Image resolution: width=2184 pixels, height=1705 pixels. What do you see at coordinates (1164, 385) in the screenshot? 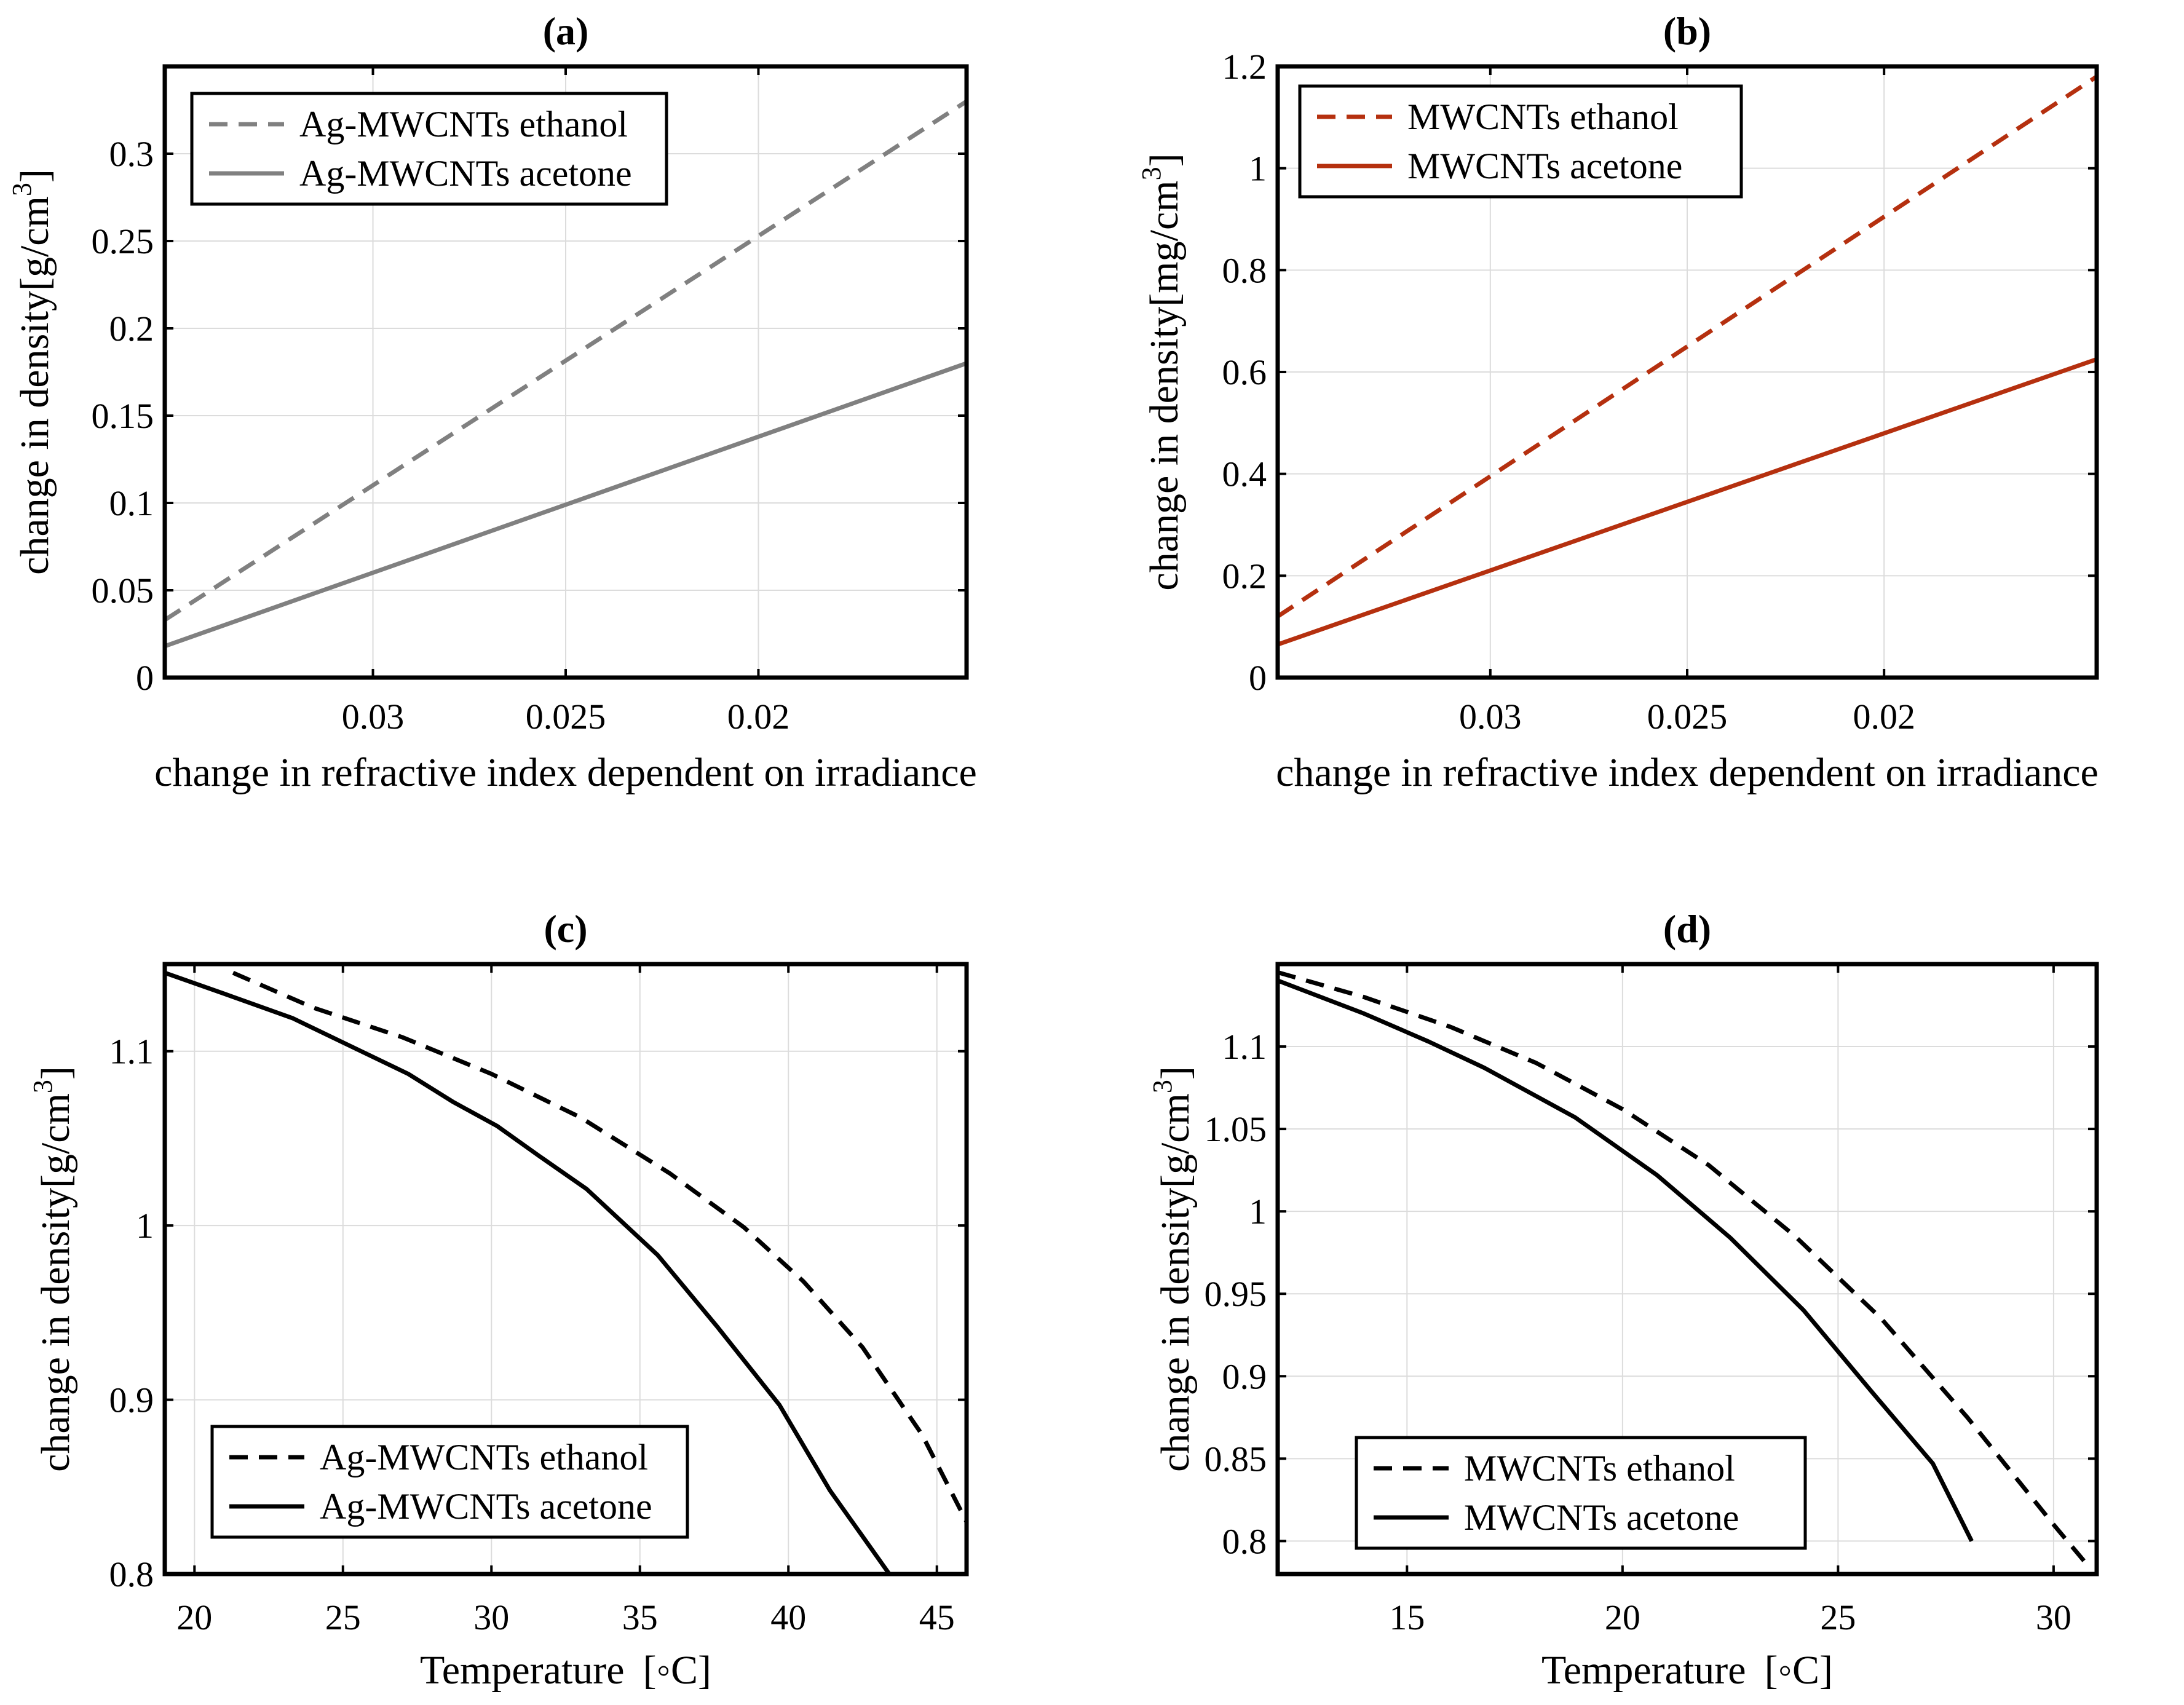
I see `y-axis-label-text: change in density[mg/cm` at bounding box center [1164, 385].